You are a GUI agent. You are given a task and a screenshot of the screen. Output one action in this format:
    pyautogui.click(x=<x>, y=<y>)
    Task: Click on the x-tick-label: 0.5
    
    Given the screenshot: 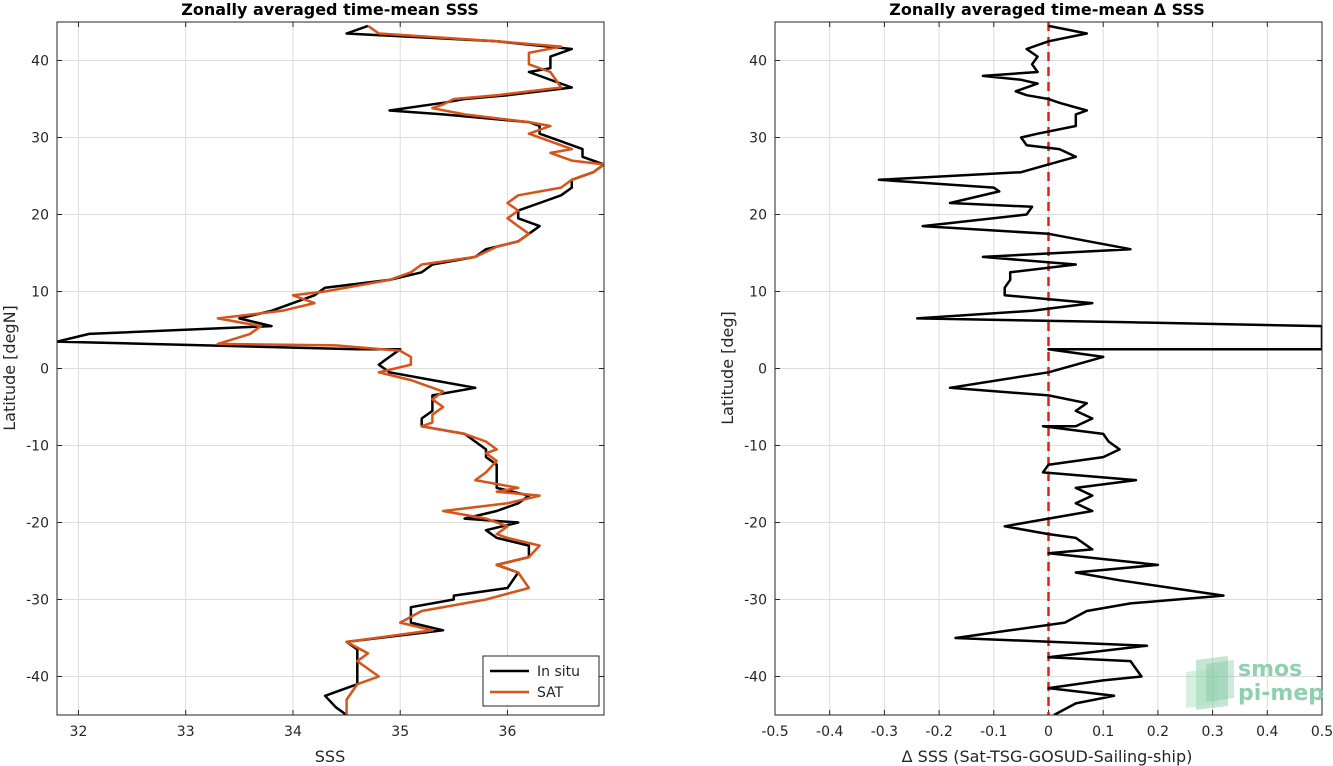 What is the action you would take?
    pyautogui.click(x=1322, y=732)
    